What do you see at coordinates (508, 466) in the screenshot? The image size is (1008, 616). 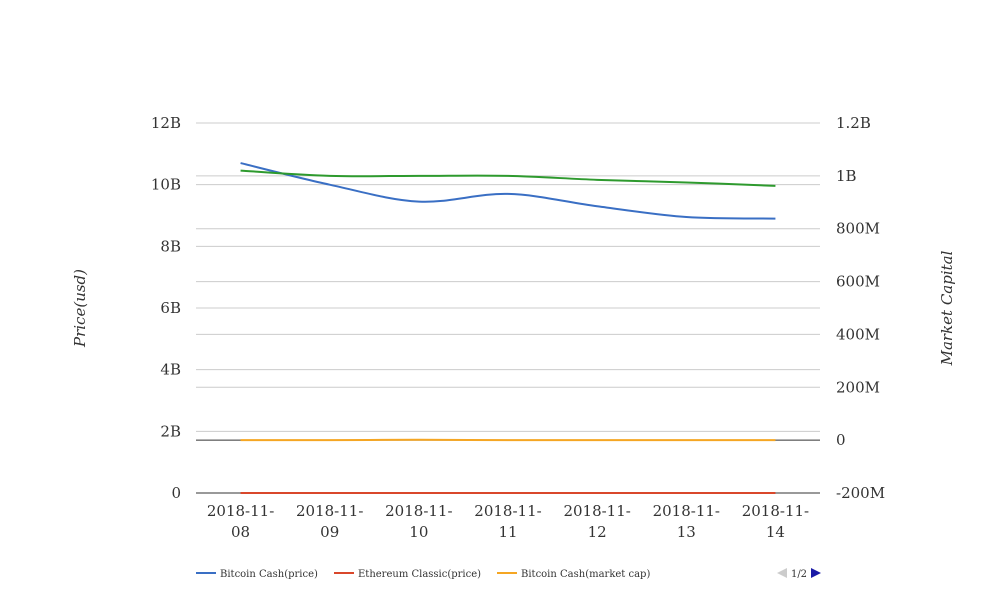 I see `zero-lines` at bounding box center [508, 466].